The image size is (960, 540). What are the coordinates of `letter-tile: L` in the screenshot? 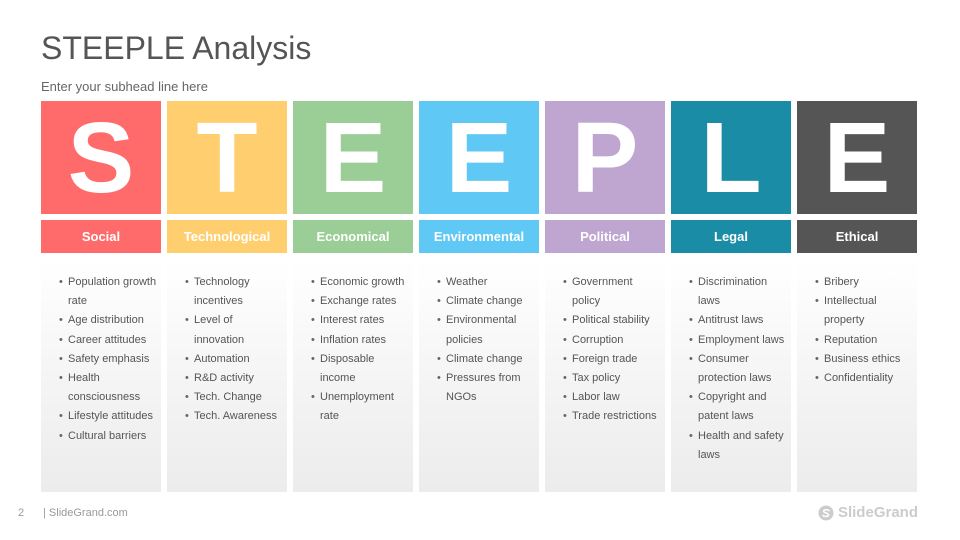 It's located at (731, 157).